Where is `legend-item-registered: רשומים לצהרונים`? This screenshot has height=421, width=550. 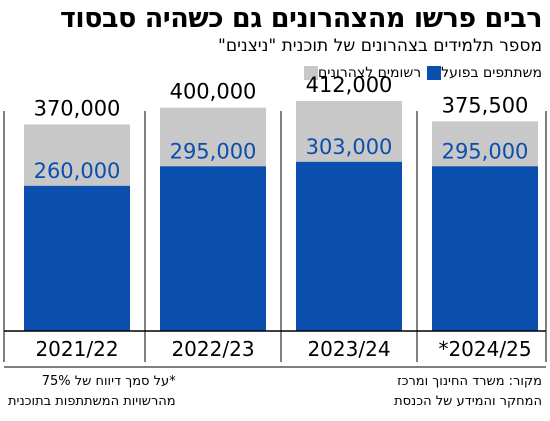 legend-item-registered: רשומים לצהרונים is located at coordinates (359, 73).